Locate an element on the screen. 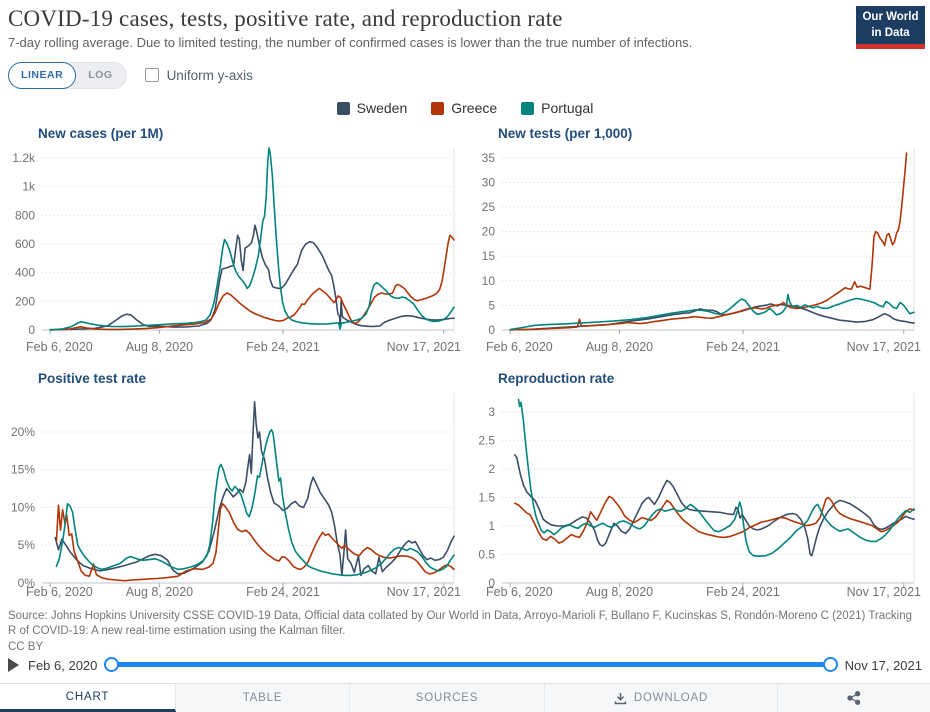 This screenshot has width=930, height=712. legend-swatch-sweden is located at coordinates (343, 108).